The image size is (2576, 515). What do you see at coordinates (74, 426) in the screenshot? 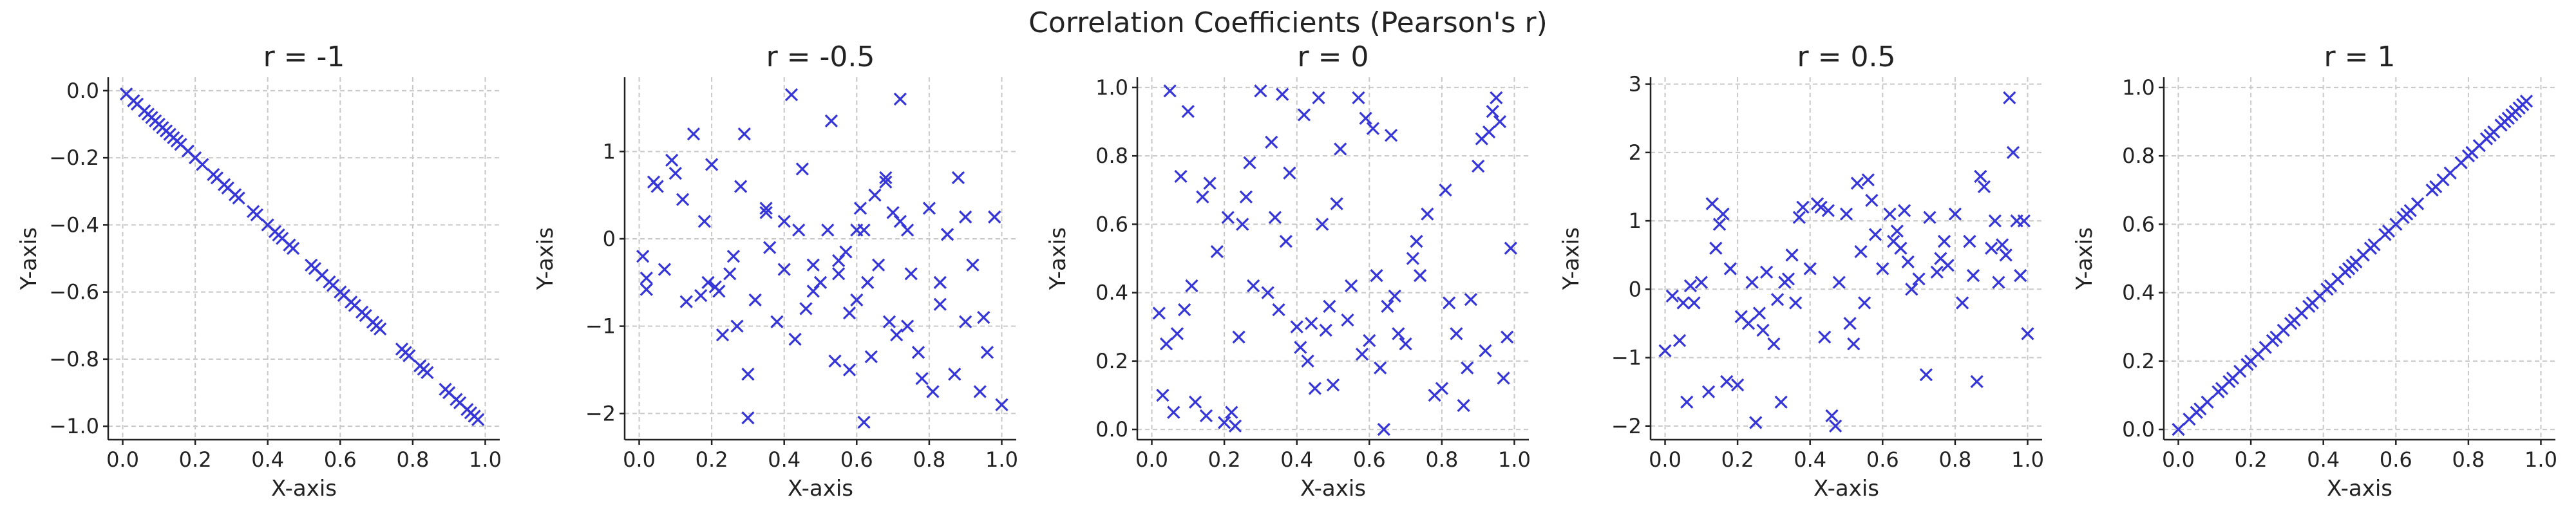
I see `y-tick-label: −1.0` at bounding box center [74, 426].